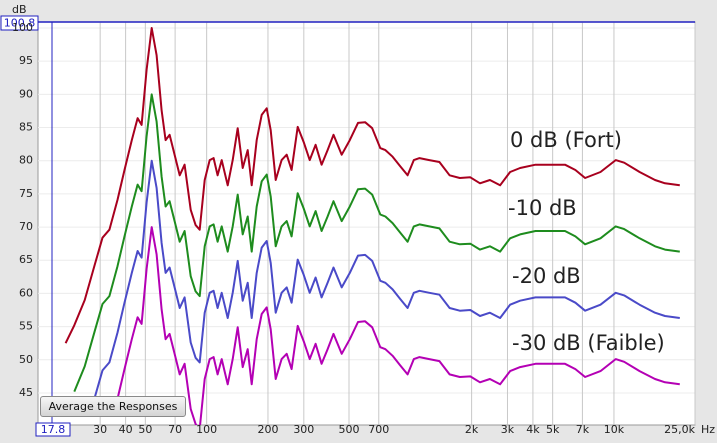 The image size is (717, 443). What do you see at coordinates (26, 93) in the screenshot?
I see `y-tick-label: 90` at bounding box center [26, 93].